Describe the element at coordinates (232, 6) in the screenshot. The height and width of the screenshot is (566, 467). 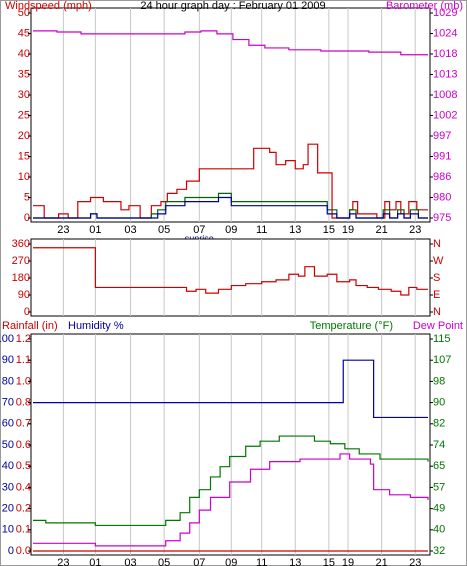
I see `chart-title: 24 hour graph day : February 01 2009` at that location.